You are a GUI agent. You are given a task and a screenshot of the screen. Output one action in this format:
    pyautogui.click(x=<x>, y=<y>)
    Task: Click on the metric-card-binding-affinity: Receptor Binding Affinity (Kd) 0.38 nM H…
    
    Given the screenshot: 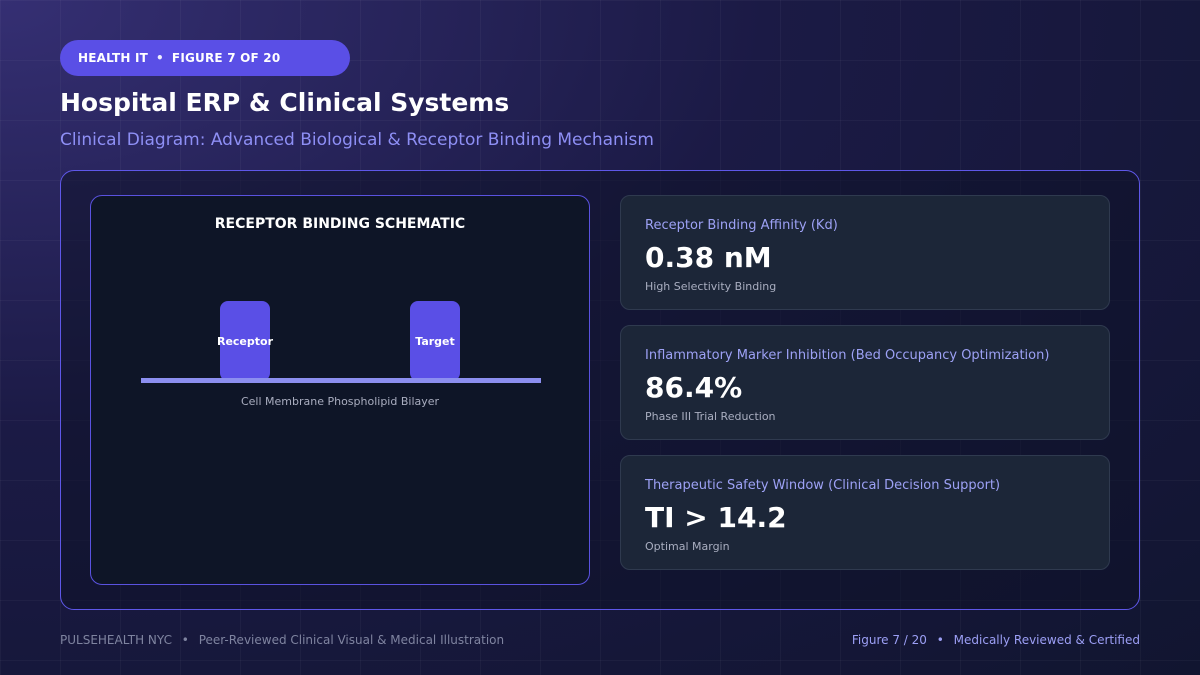 What is the action you would take?
    pyautogui.click(x=865, y=252)
    